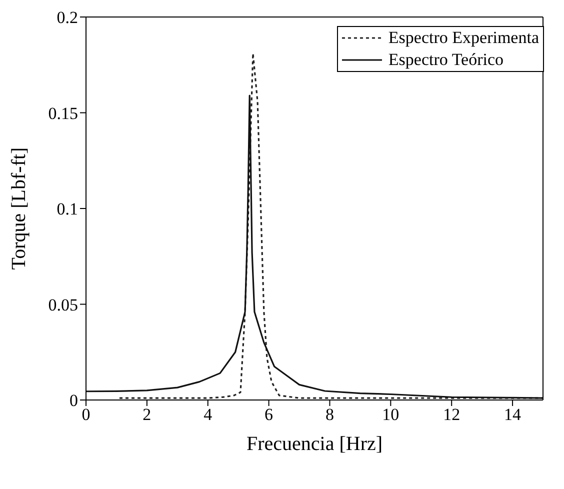 The image size is (564, 489). What do you see at coordinates (463, 38) in the screenshot?
I see `legend-label: Espectro Experimenta` at bounding box center [463, 38].